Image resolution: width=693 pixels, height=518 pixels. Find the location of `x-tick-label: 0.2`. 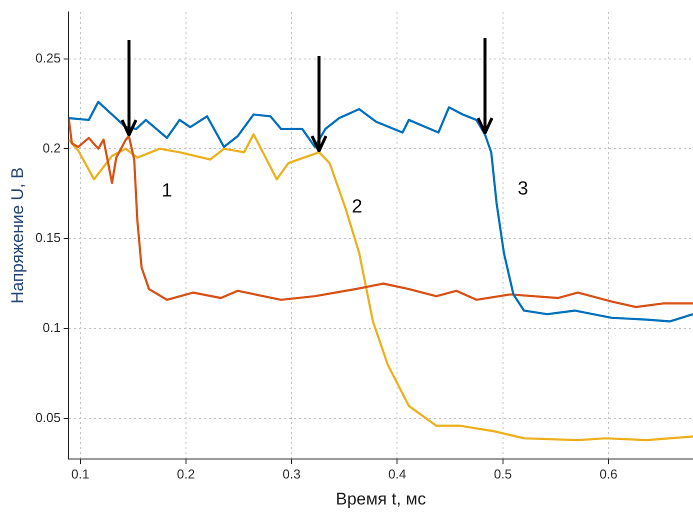

x-tick-label: 0.2 is located at coordinates (185, 474).